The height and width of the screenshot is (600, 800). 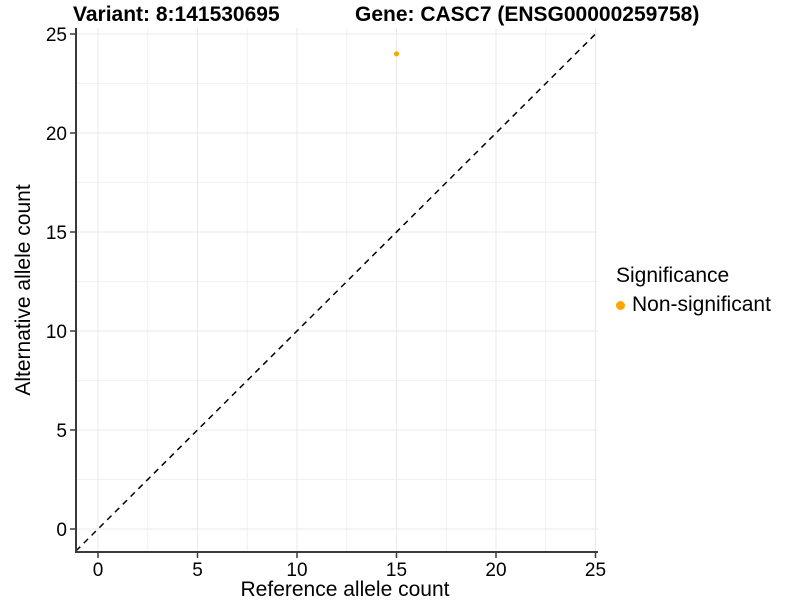 What do you see at coordinates (595, 570) in the screenshot?
I see `x-tick-label: 25` at bounding box center [595, 570].